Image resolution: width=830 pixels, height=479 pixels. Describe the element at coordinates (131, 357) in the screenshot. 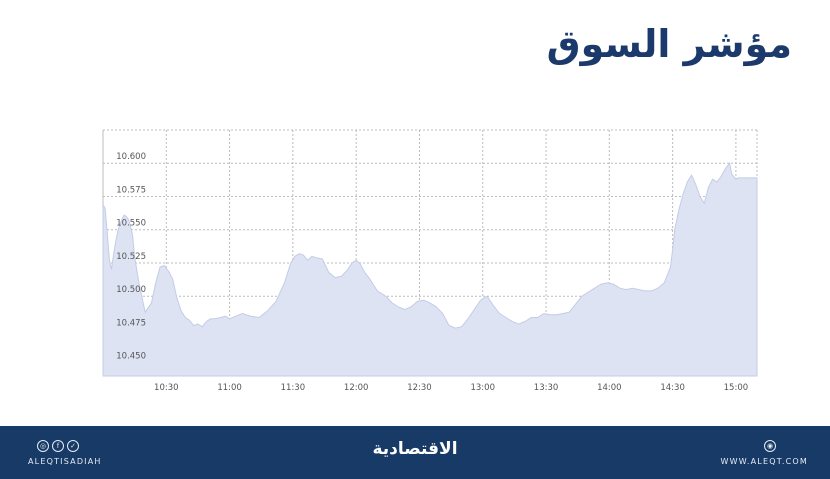

I see `y-tick-label: 10.450` at that location.